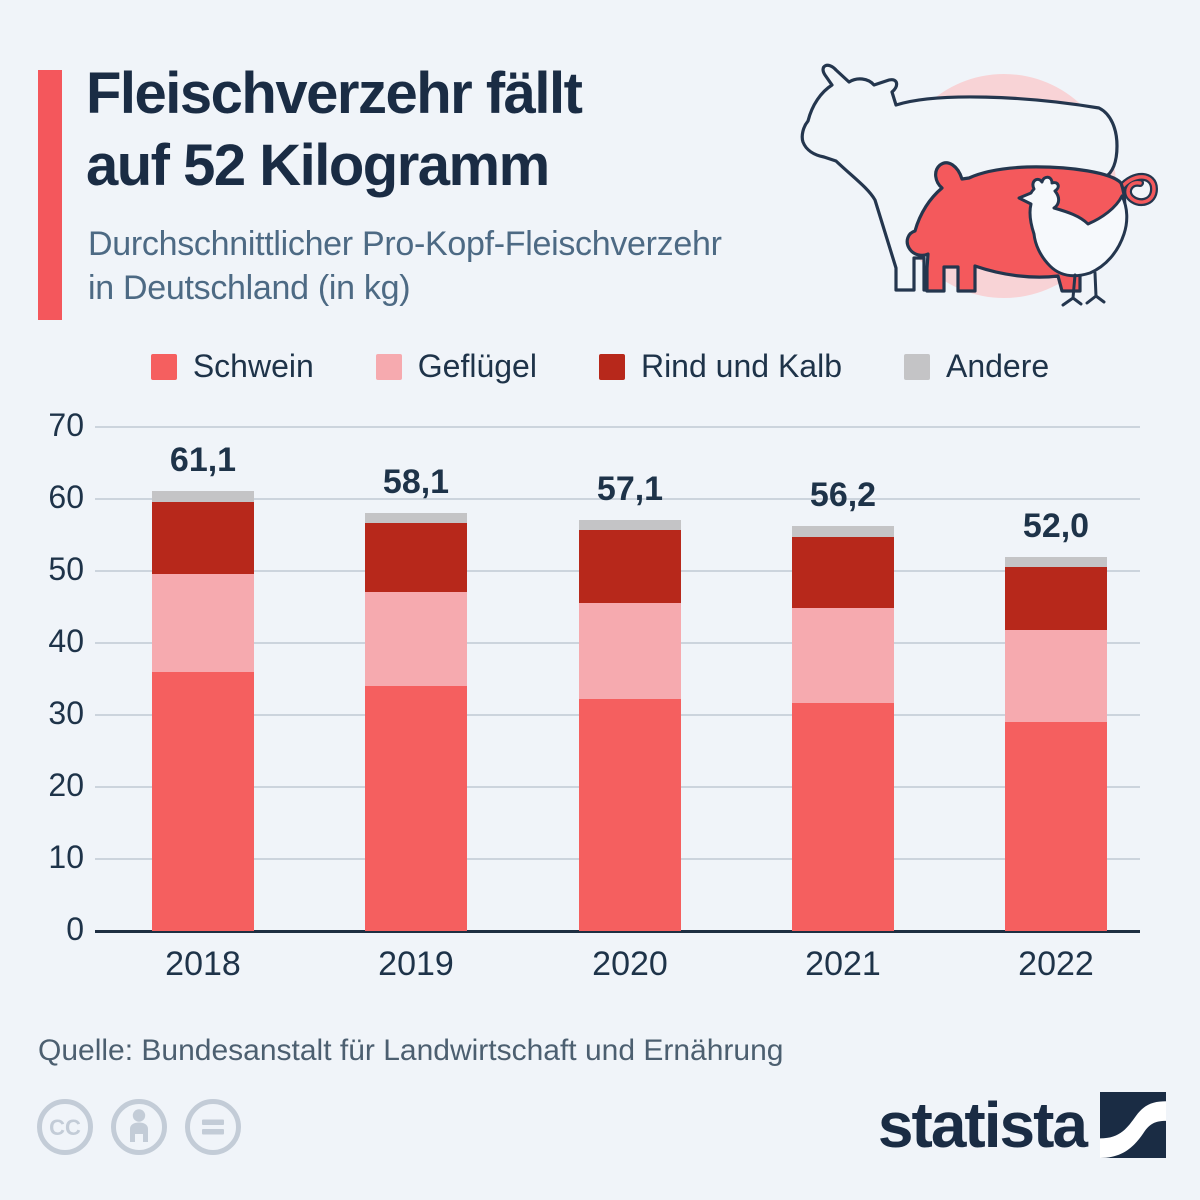 The height and width of the screenshot is (1200, 1200). Describe the element at coordinates (203, 622) in the screenshot. I see `bar-segment-geflügel-2018` at that location.